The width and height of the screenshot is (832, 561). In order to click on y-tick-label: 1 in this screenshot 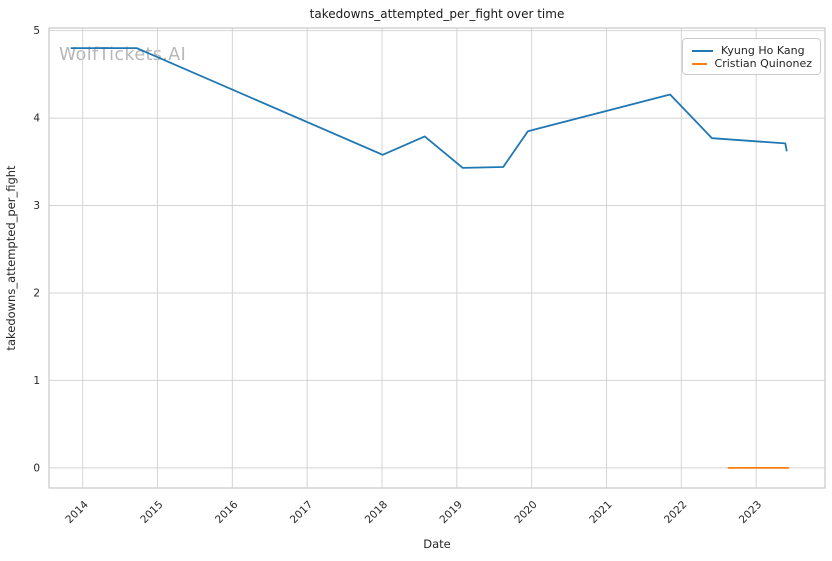, I will do `click(36, 381)`.